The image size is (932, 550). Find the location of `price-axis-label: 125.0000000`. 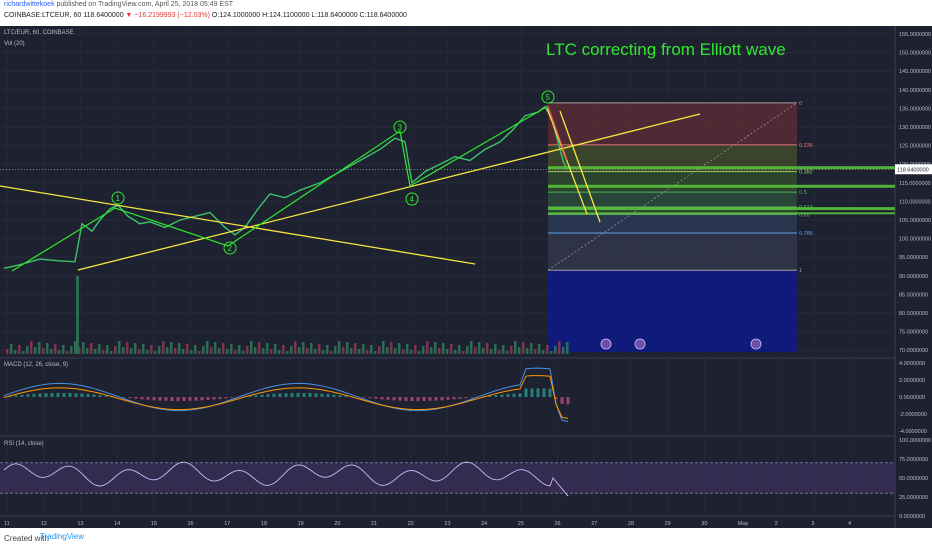

price-axis-label: 125.0000000 is located at coordinates (915, 147).